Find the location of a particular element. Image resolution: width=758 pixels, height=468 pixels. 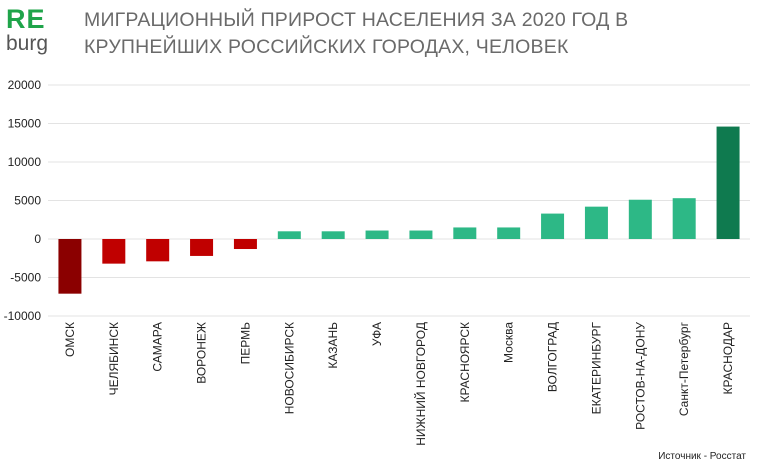

x-tick-label: КРАСНОДАР is located at coordinates (728, 358).